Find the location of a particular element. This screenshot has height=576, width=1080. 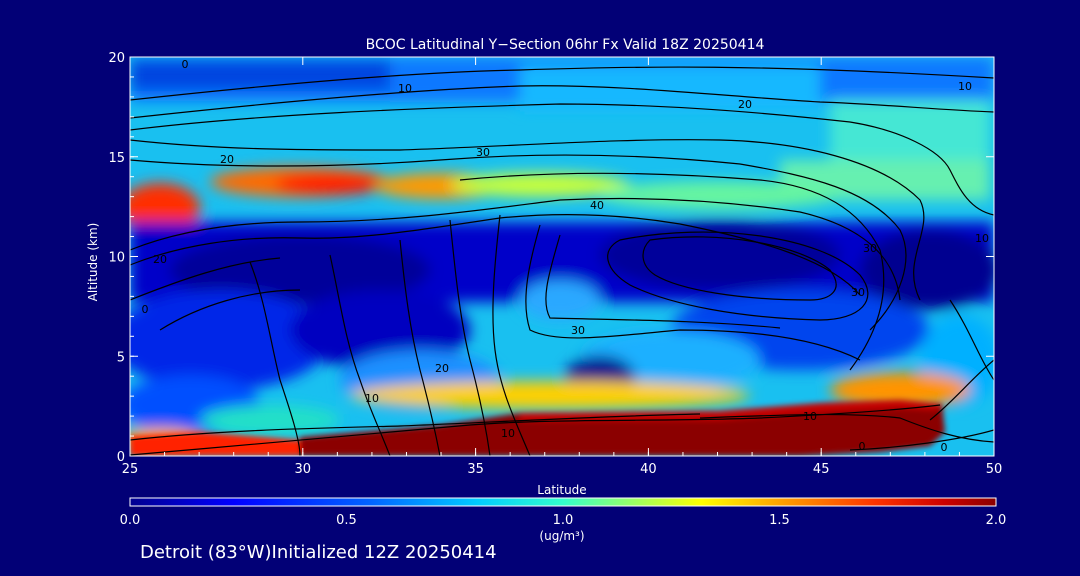

colorbar-tick-label: 2.0 is located at coordinates (996, 520).